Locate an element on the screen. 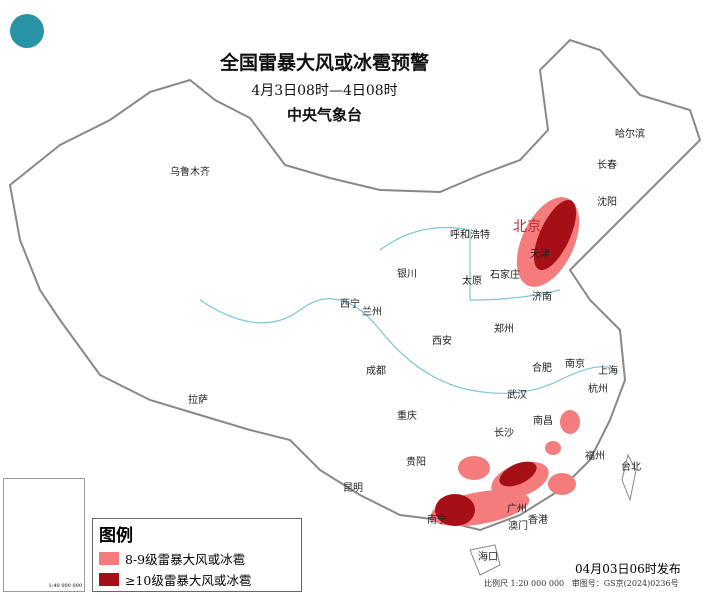 This screenshot has height=595, width=719. city-label: 呼和浩特 is located at coordinates (470, 235).